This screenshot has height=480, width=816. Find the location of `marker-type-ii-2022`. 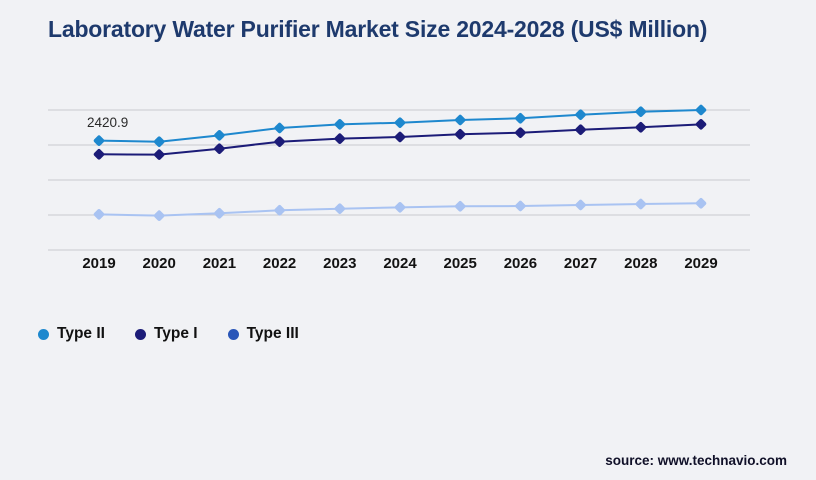

marker-type-ii-2022 is located at coordinates (279, 128).